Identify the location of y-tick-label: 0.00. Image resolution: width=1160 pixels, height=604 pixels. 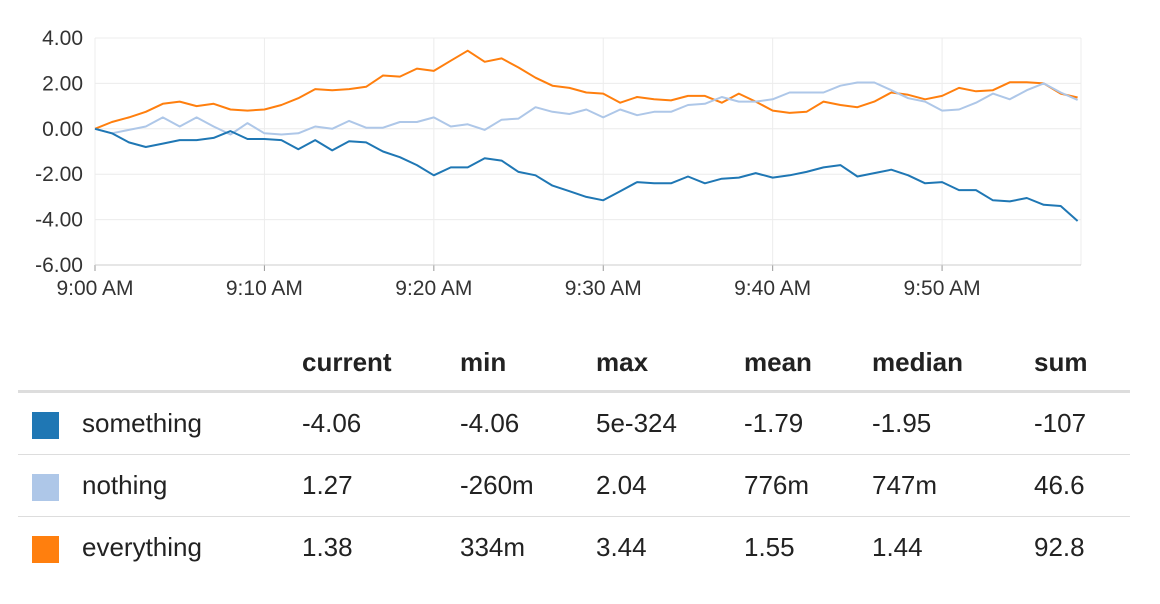
(62, 129).